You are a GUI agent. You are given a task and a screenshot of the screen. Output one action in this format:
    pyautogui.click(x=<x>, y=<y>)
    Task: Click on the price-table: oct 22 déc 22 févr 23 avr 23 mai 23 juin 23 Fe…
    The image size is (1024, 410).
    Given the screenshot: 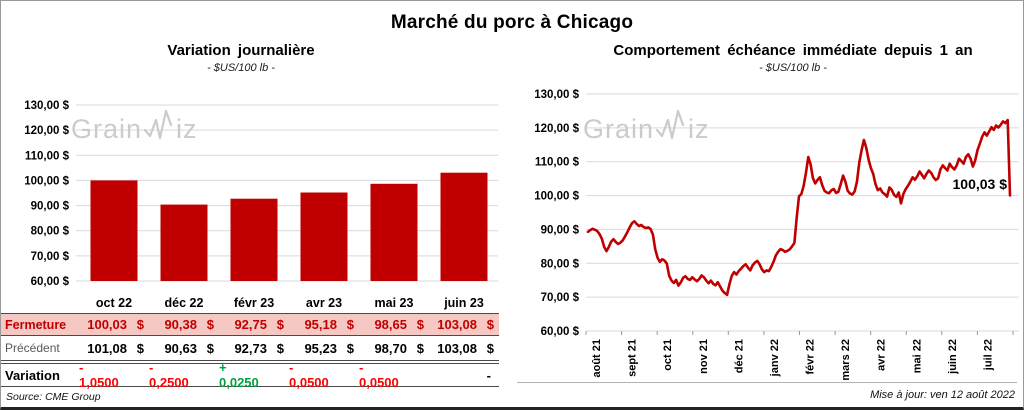 What is the action you would take?
    pyautogui.click(x=250, y=341)
    